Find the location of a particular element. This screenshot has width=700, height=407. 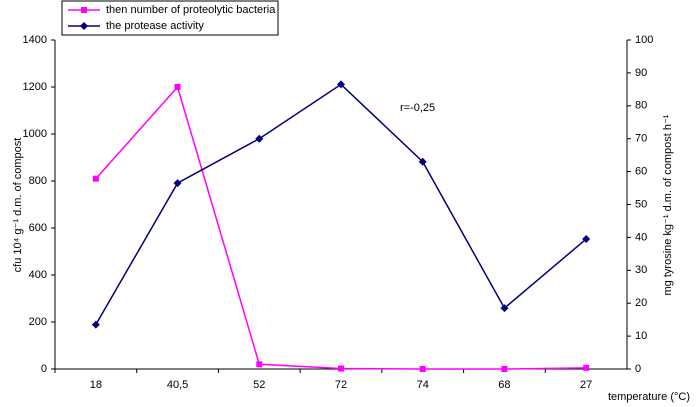

y2-tick-label: 80 is located at coordinates (641, 106).